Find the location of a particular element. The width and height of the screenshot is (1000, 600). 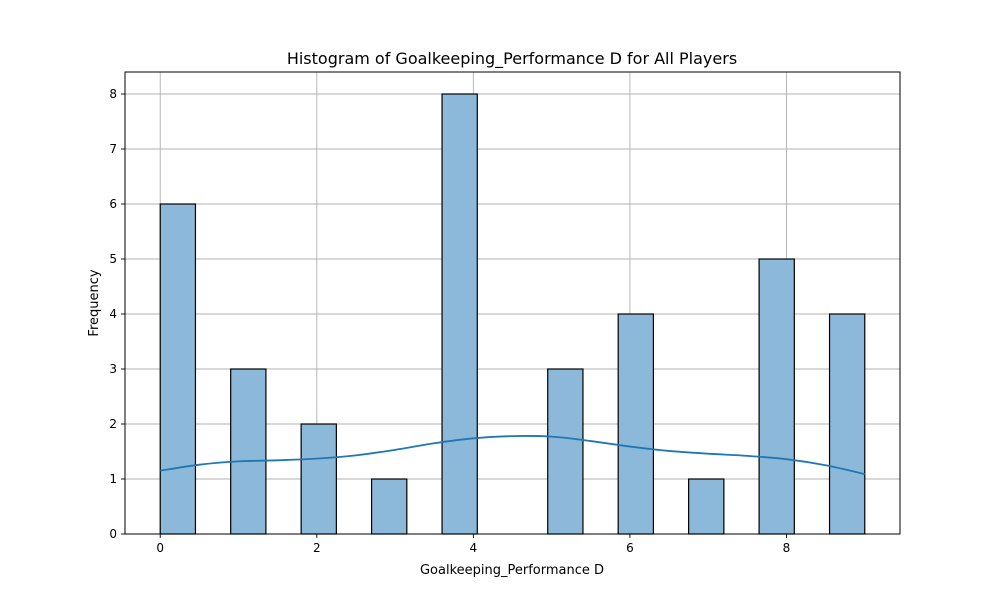

y-tick-label: 7 is located at coordinates (113, 149).